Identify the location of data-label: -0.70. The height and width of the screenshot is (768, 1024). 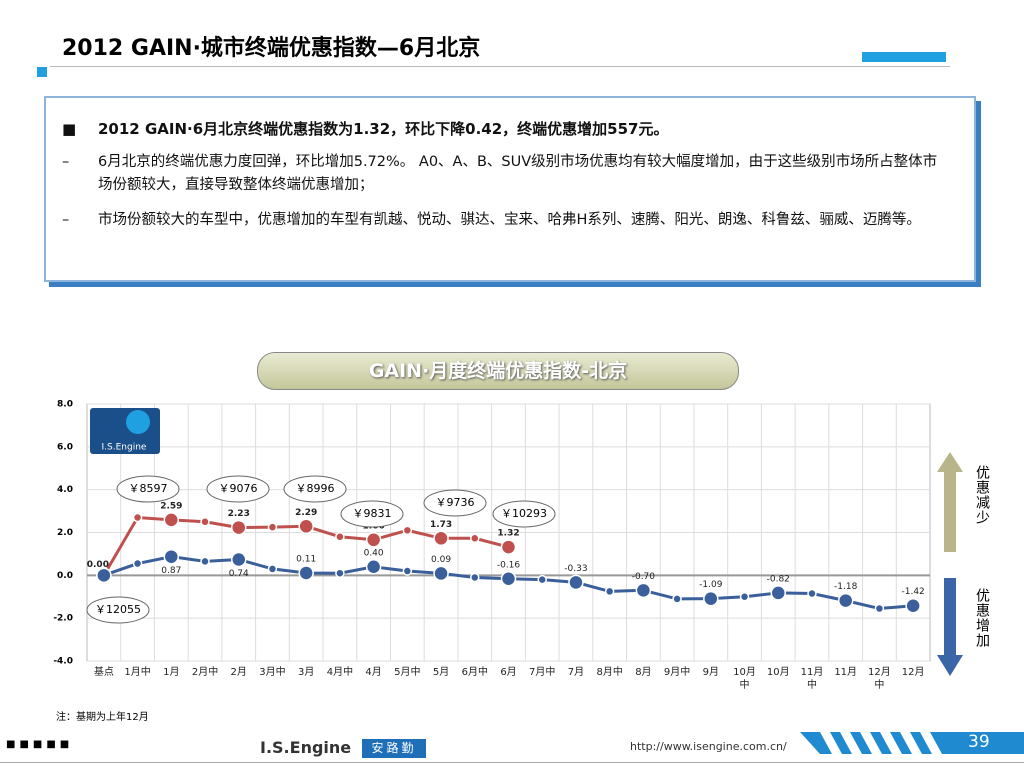
(644, 577).